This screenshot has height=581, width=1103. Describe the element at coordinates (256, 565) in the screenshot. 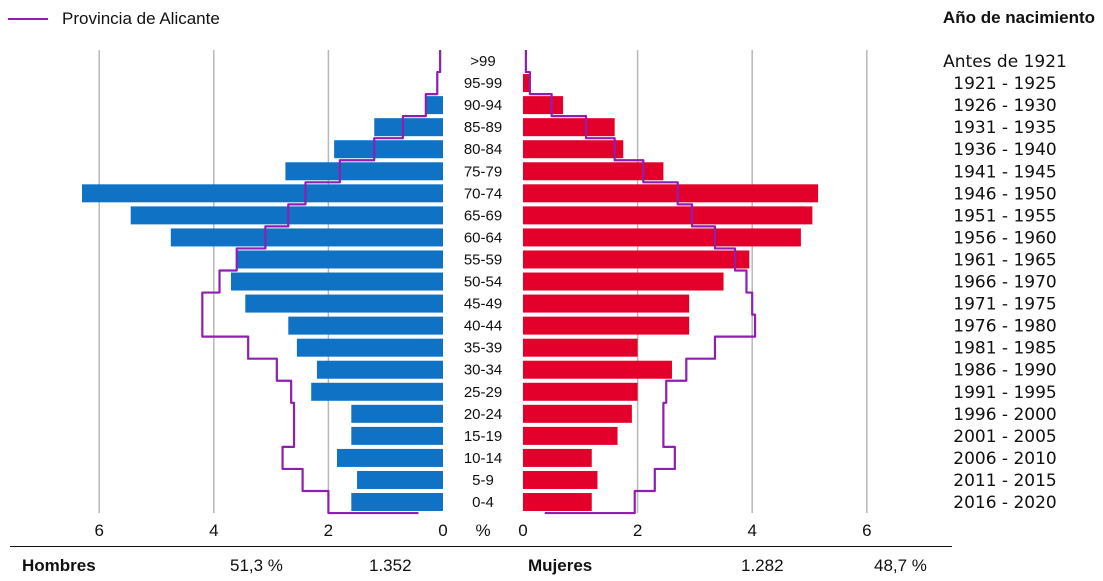

I see `men-percentage: 51,3 %` at that location.